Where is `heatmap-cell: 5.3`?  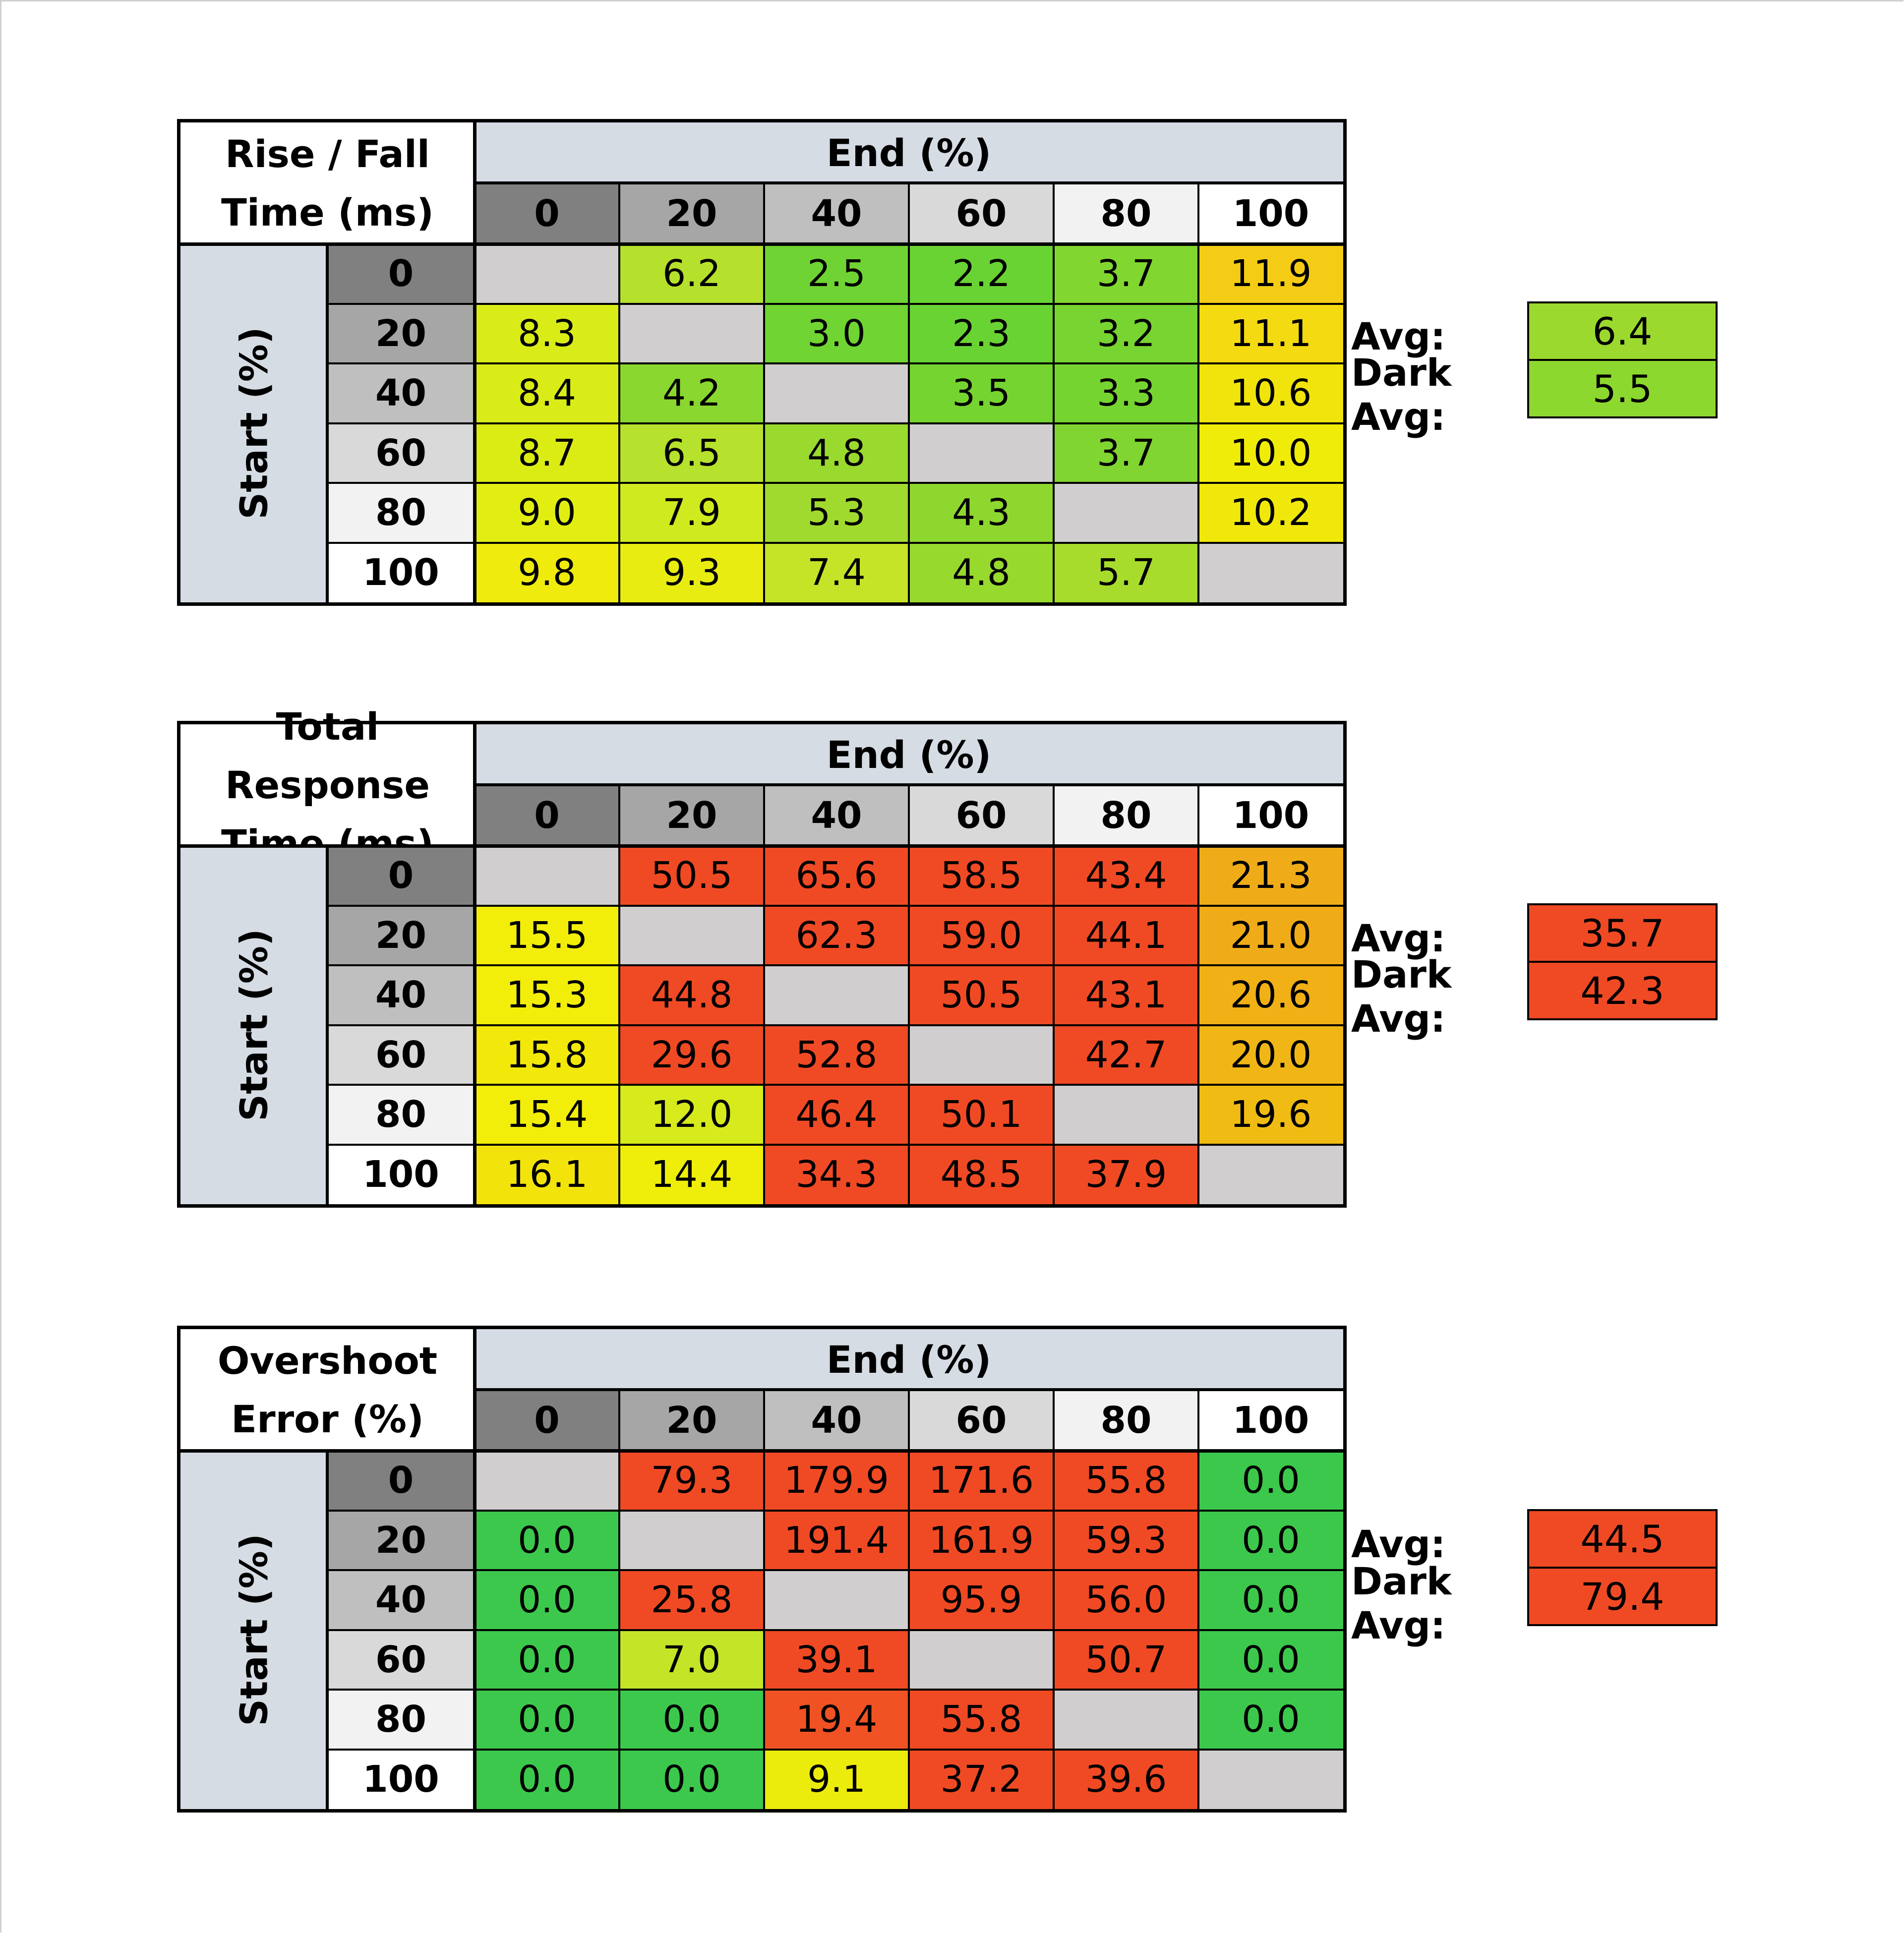 heatmap-cell: 5.3 is located at coordinates (836, 513).